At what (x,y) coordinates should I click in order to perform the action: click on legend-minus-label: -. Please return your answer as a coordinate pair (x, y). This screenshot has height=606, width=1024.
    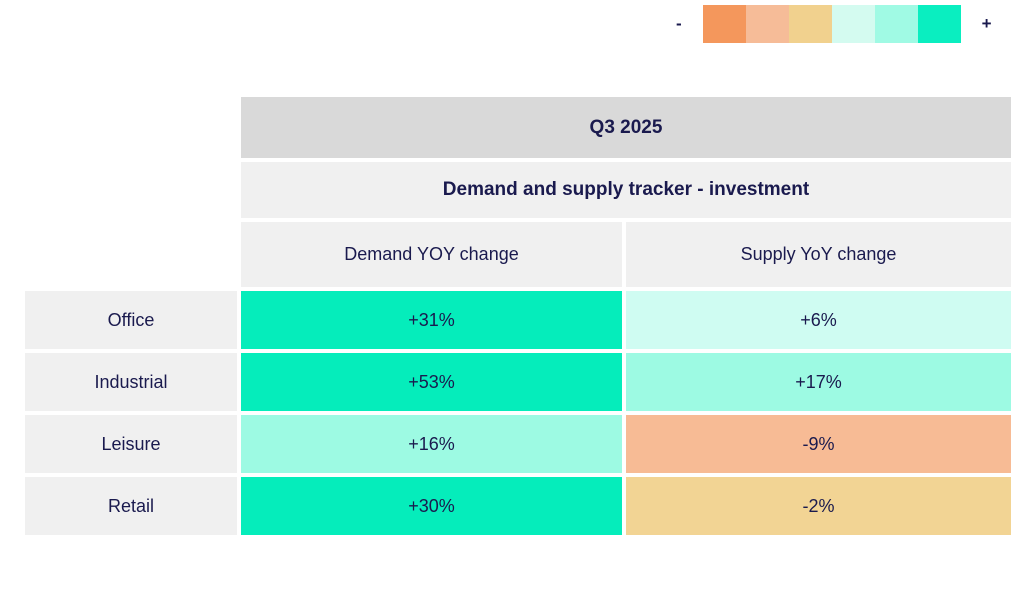
    Looking at the image, I should click on (679, 23).